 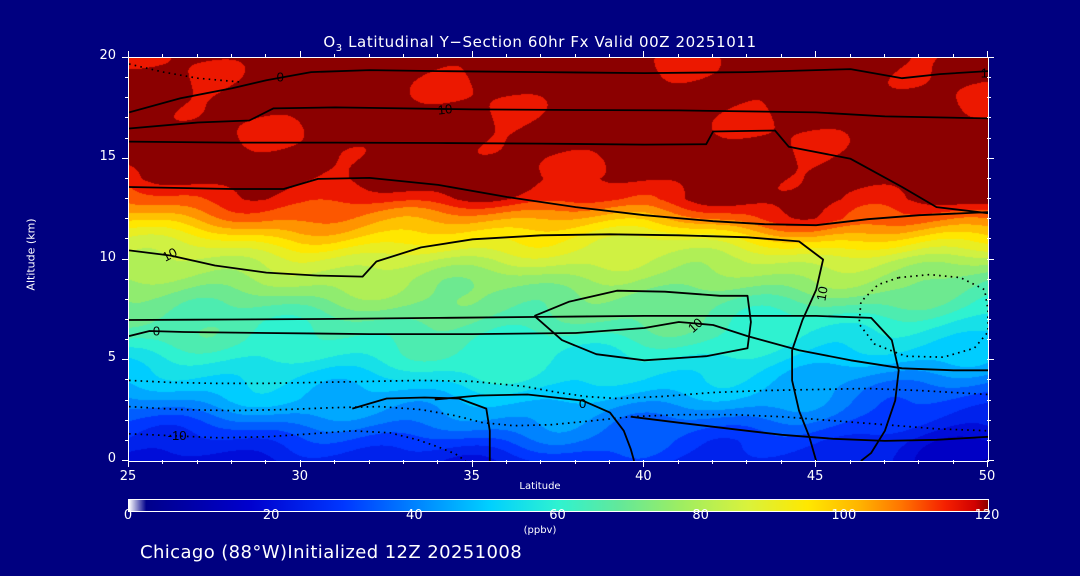 I want to click on y-tick-label: 0, so click(x=111, y=458).